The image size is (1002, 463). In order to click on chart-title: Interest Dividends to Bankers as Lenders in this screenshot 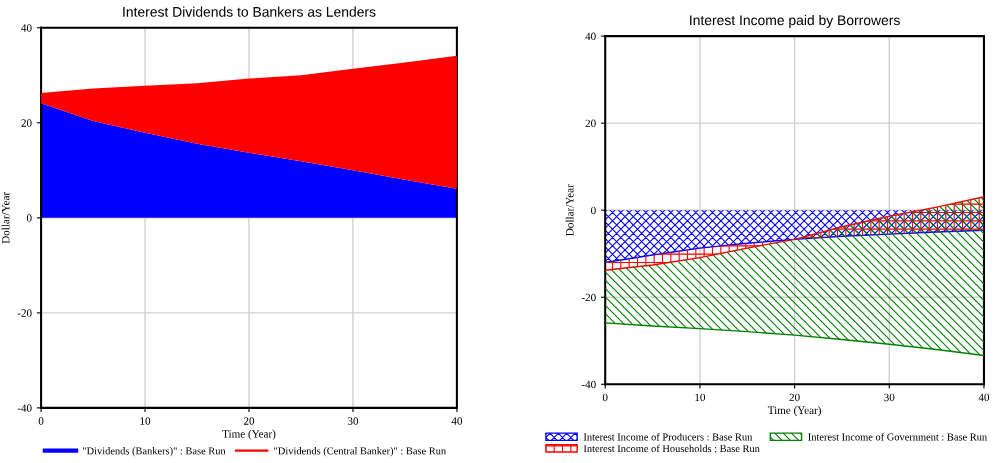, I will do `click(249, 11)`.